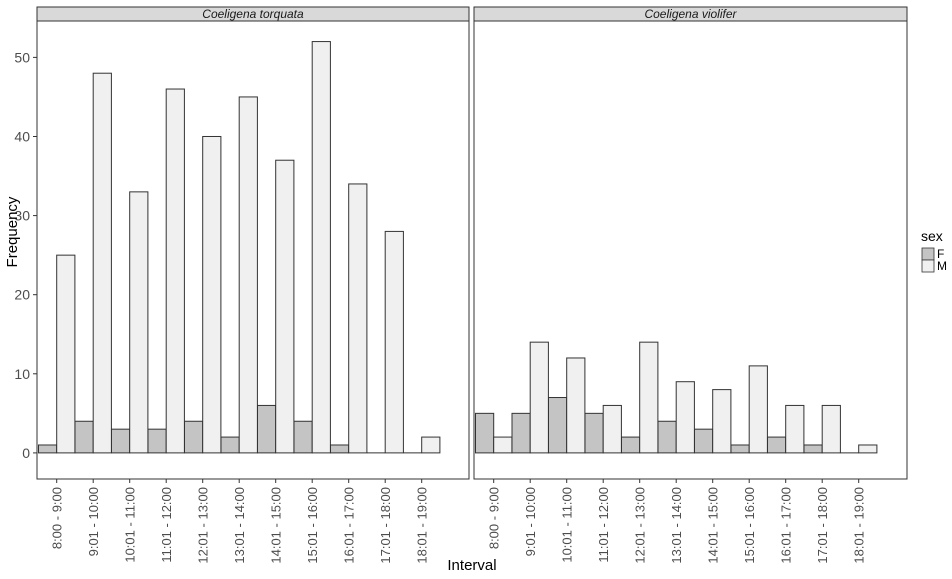  Describe the element at coordinates (22, 57) in the screenshot. I see `y-tick-label: 50` at that location.